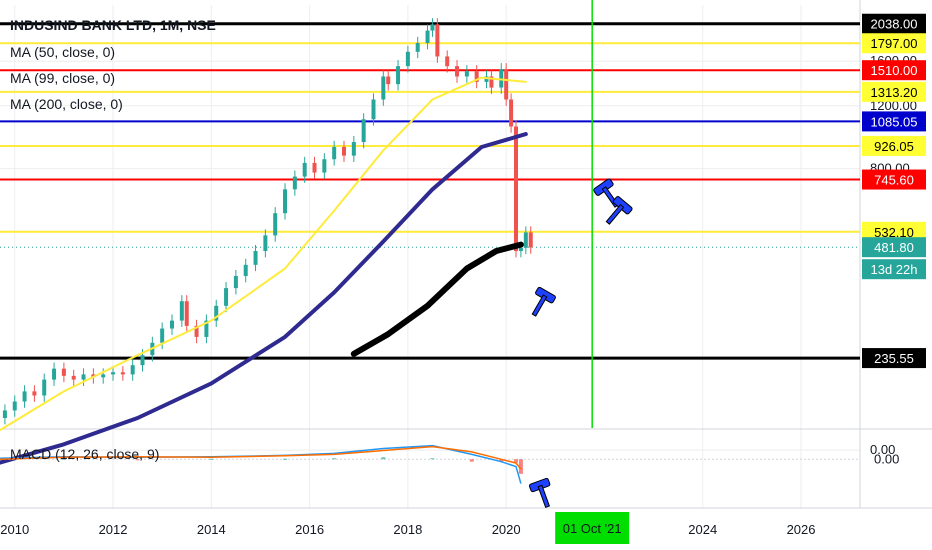 The image size is (932, 550). What do you see at coordinates (63, 52) in the screenshot?
I see `legend-ma-50: MA (50, close, 0)` at bounding box center [63, 52].